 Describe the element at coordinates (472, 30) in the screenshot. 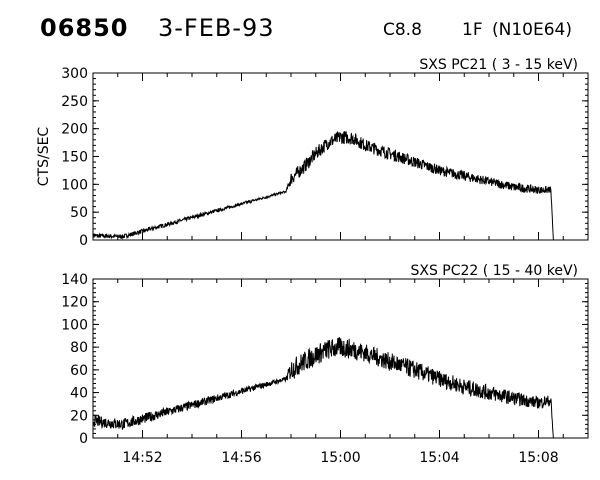

I see `optical-class: 1F` at that location.